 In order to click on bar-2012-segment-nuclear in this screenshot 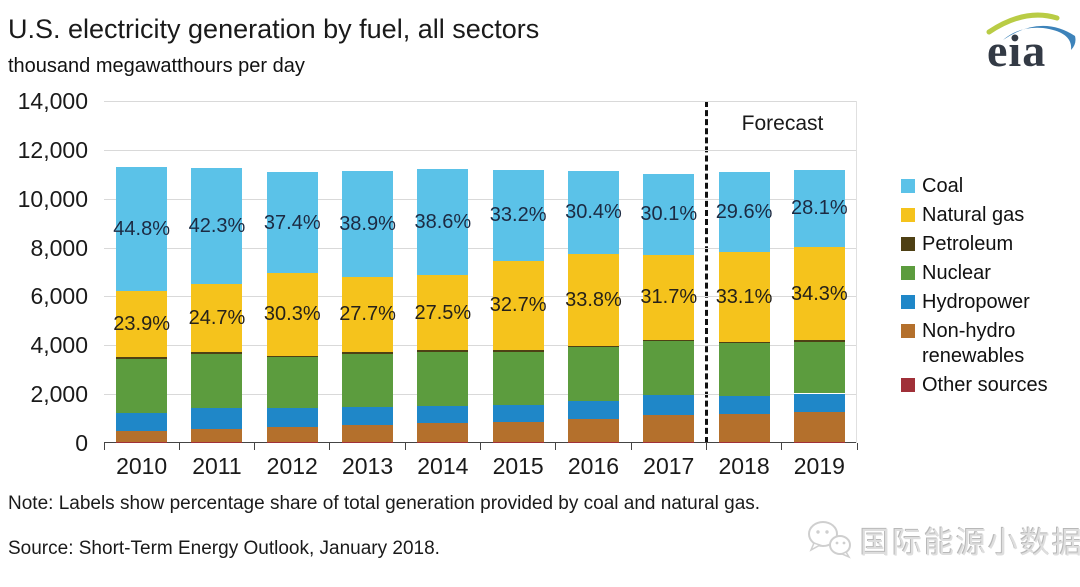, I will do `click(292, 383)`.